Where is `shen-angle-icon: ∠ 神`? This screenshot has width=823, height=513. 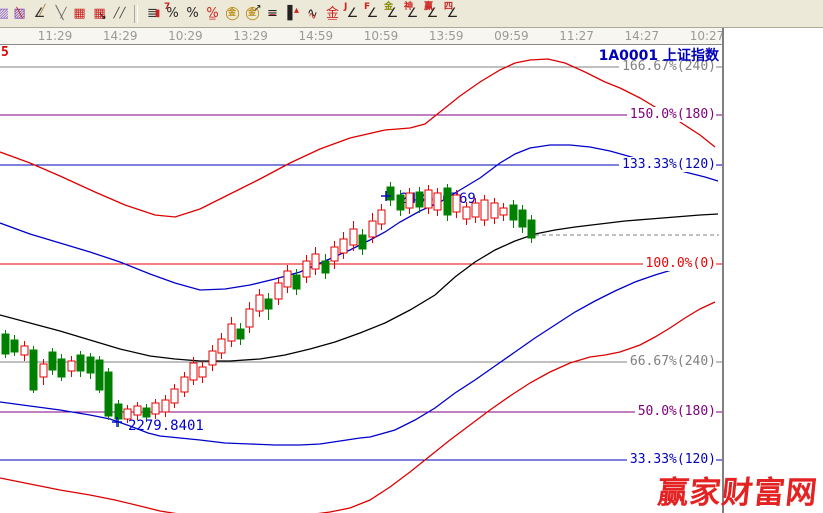 shen-angle-icon: ∠ 神 is located at coordinates (411, 11).